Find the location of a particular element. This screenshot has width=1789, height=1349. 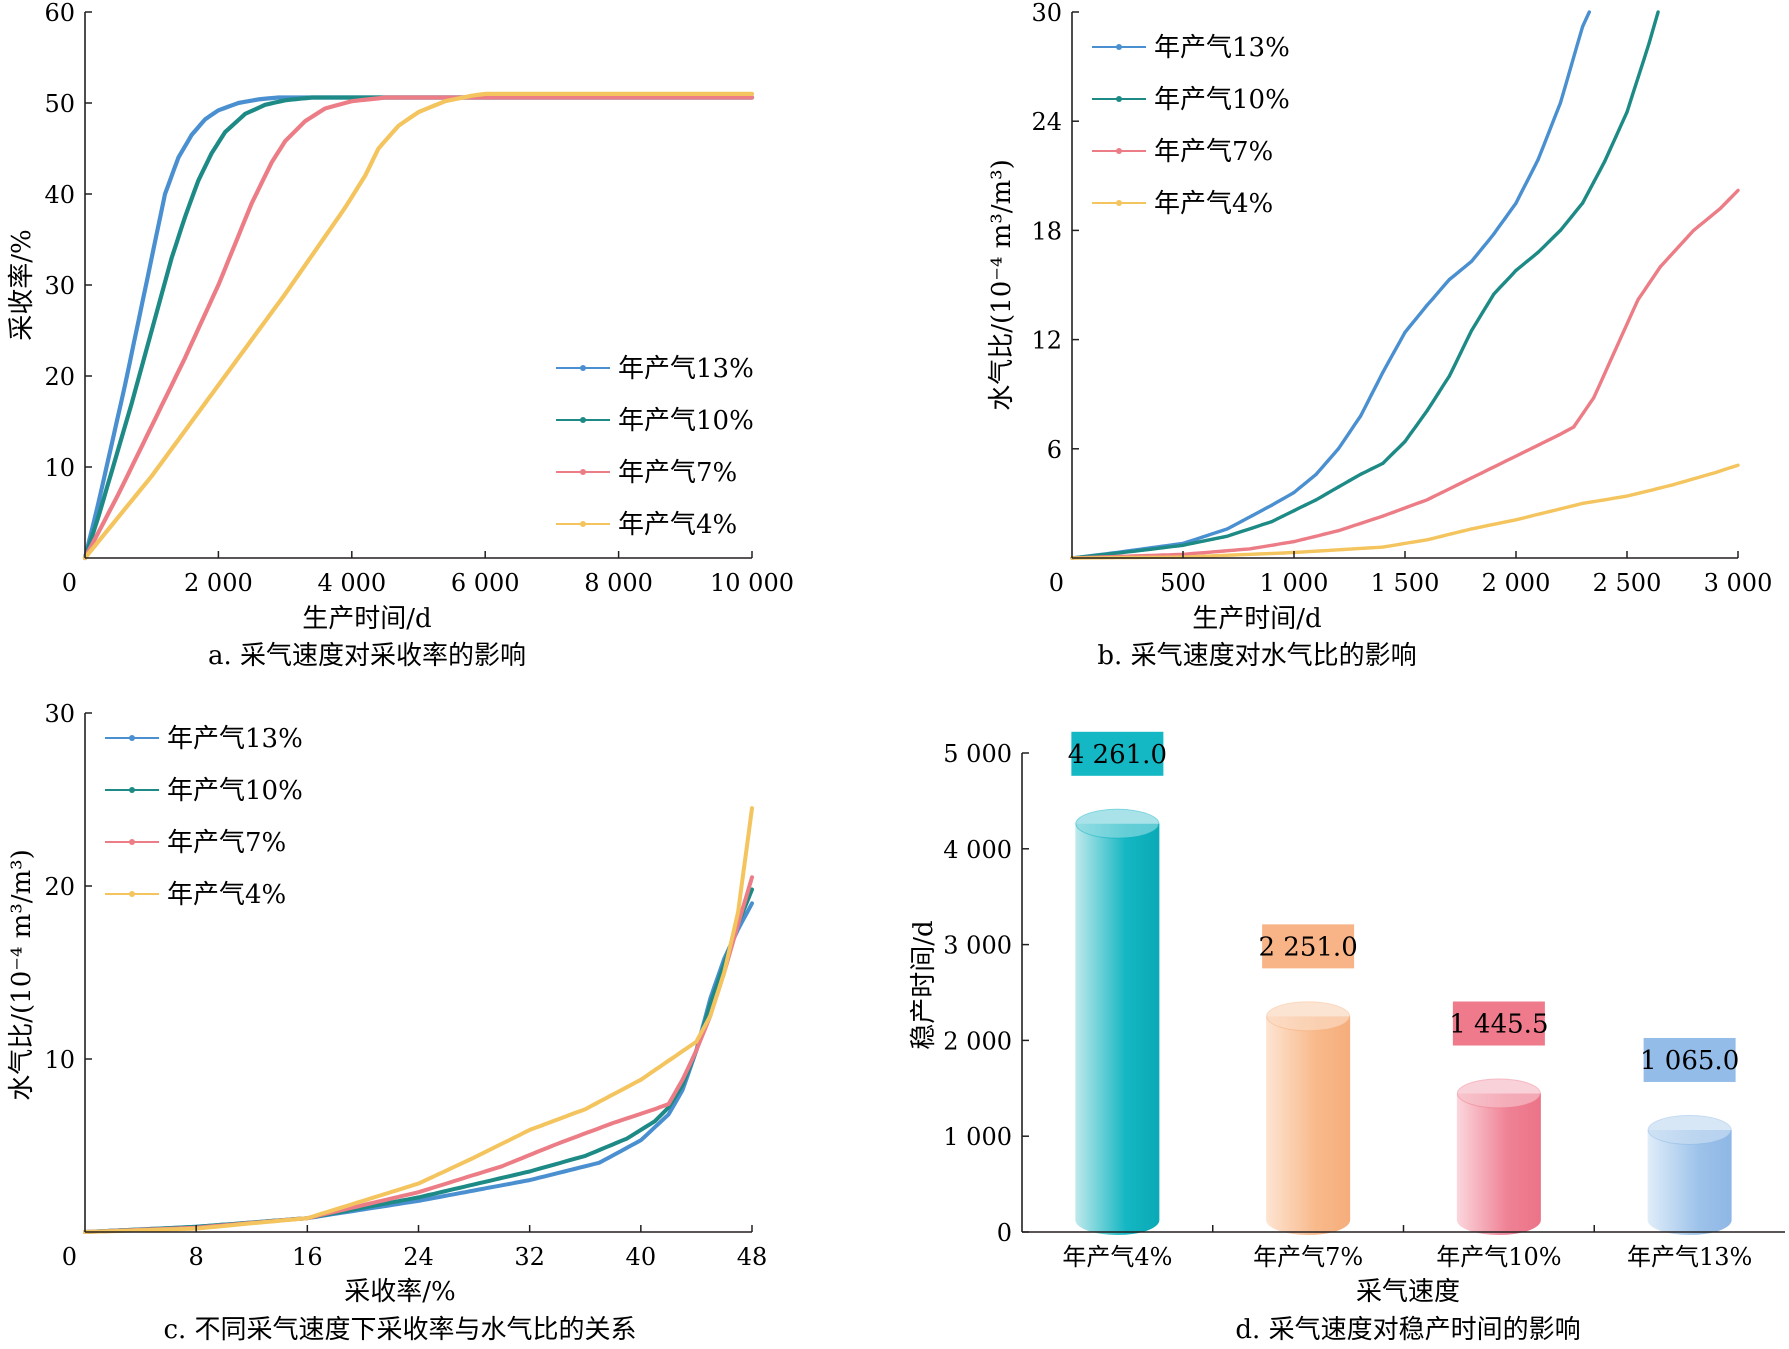

x-tick-label: 1 000 is located at coordinates (1294, 583).